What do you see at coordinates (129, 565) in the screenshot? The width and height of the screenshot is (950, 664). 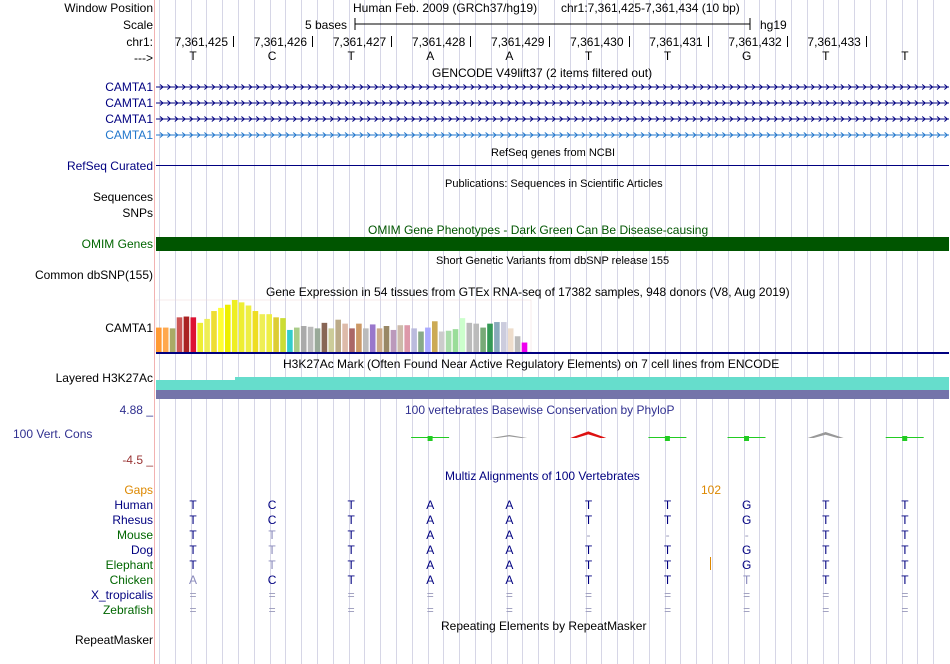 I see `species-label: Elephant` at bounding box center [129, 565].